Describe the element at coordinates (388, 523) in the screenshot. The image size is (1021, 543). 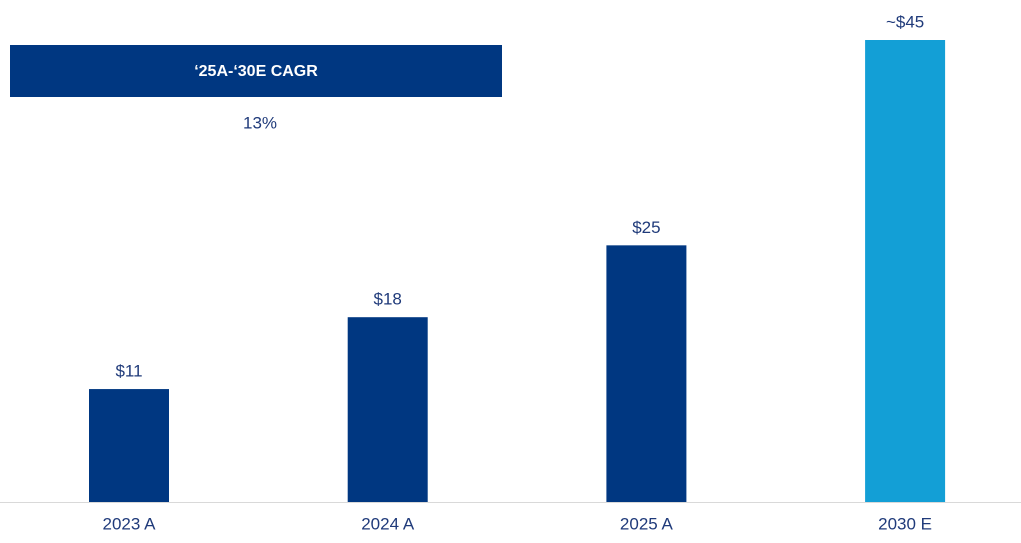
I see `x-tick-label: 2024 A` at that location.